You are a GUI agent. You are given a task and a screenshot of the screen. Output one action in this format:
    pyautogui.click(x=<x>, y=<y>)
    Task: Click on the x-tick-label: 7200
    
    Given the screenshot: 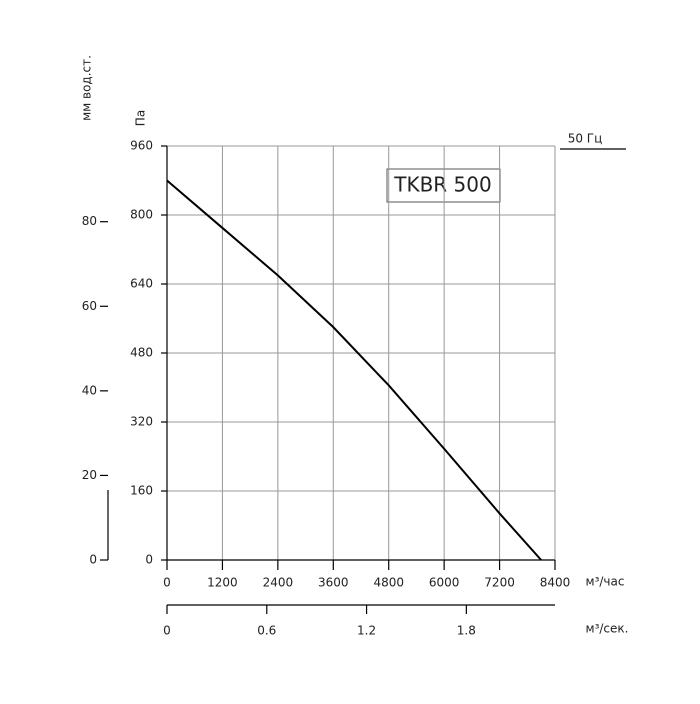 What is the action you would take?
    pyautogui.click(x=499, y=583)
    